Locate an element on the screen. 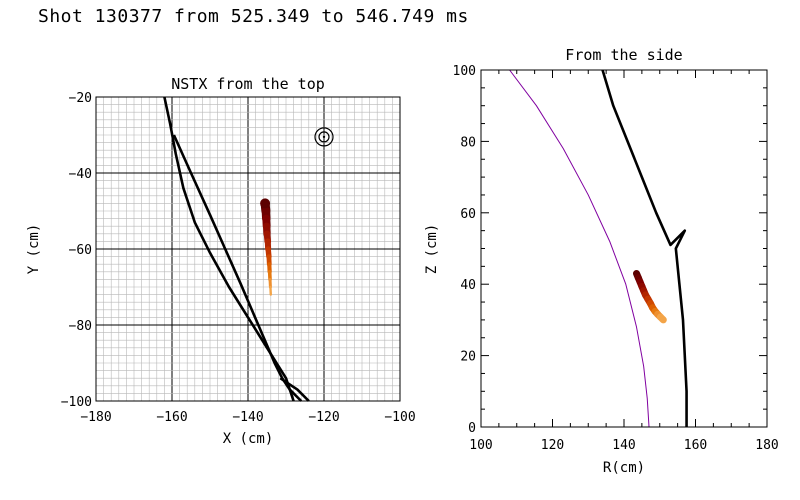 This screenshot has width=800, height=500. top-view-trajectory is located at coordinates (266, 247).